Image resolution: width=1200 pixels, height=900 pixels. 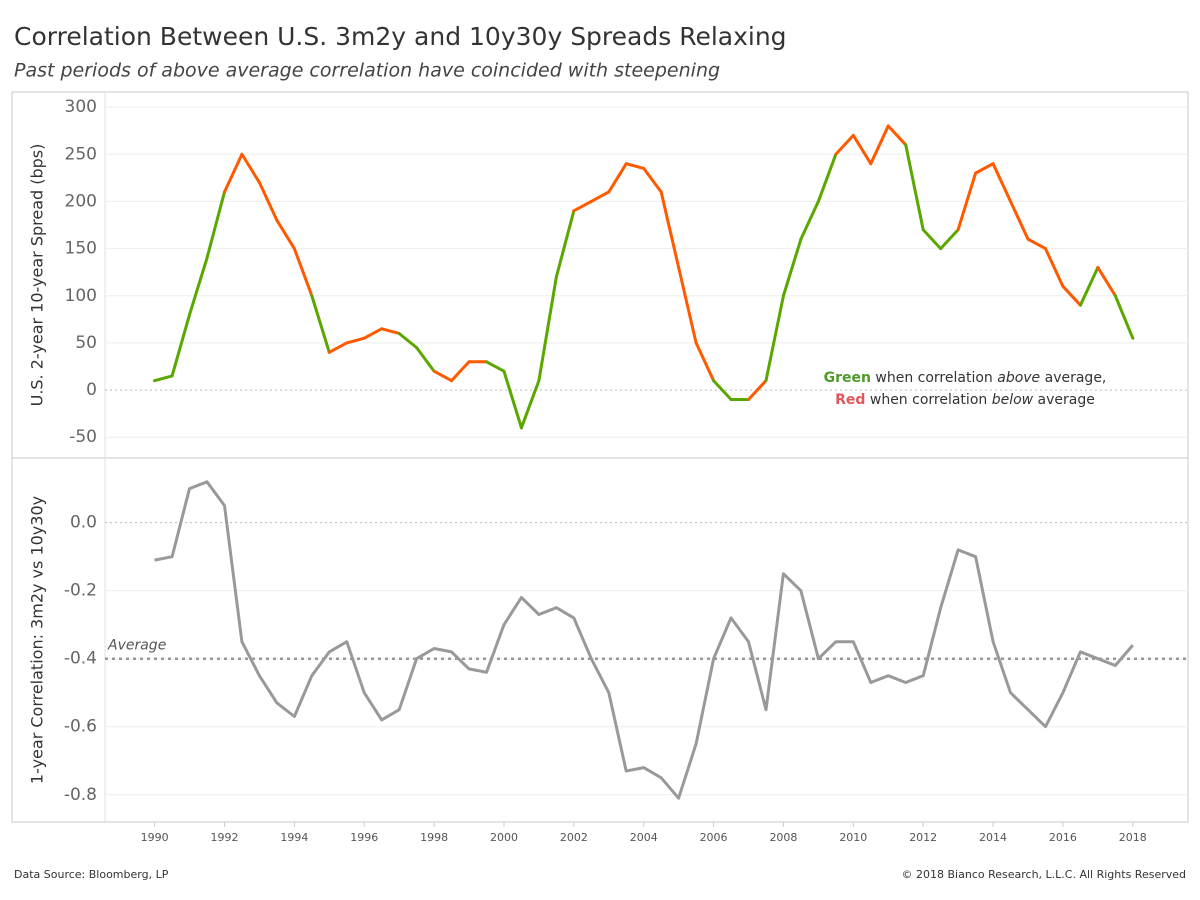 What do you see at coordinates (37, 640) in the screenshot?
I see `y-axis-title: 1-year Correlation: 3m2y vs 10y30y` at bounding box center [37, 640].